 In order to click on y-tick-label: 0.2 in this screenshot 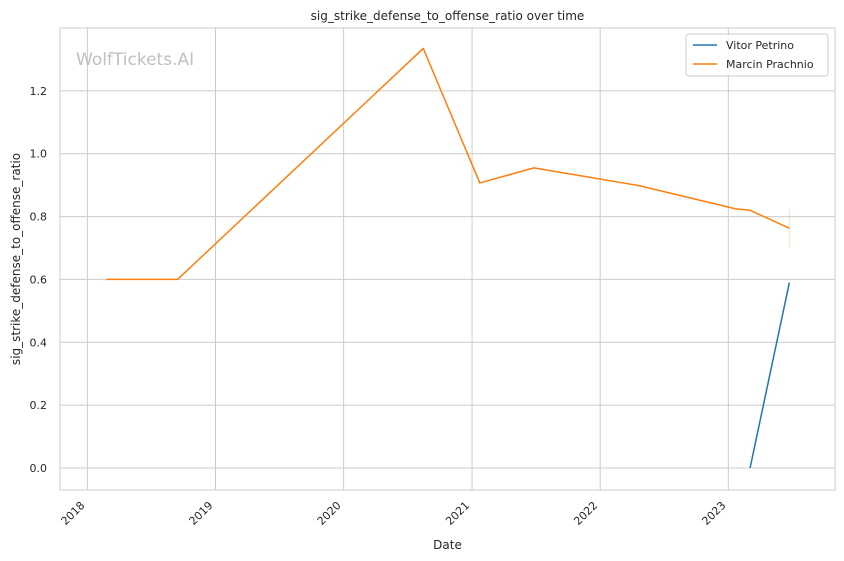, I will do `click(39, 405)`.